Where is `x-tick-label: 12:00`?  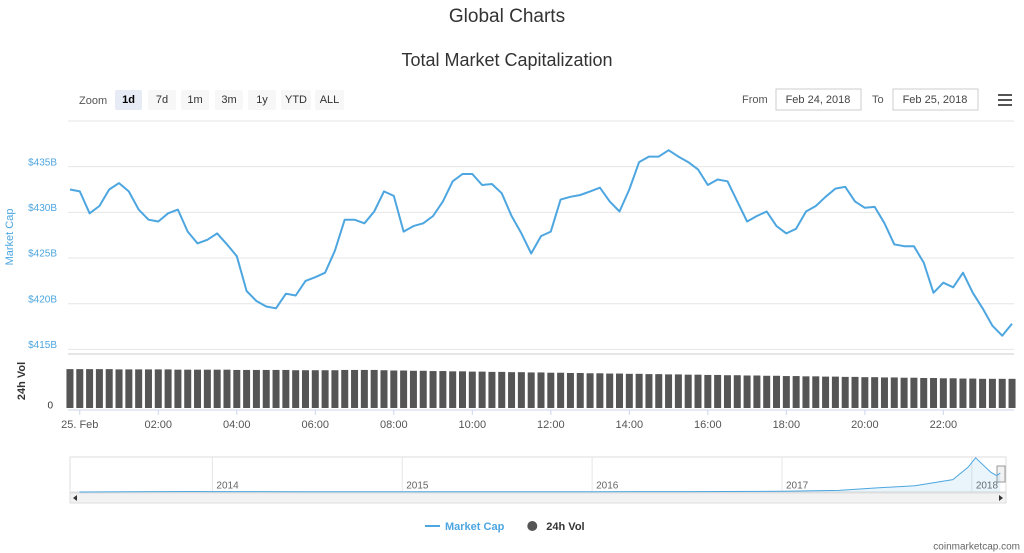 x-tick-label: 12:00 is located at coordinates (551, 425).